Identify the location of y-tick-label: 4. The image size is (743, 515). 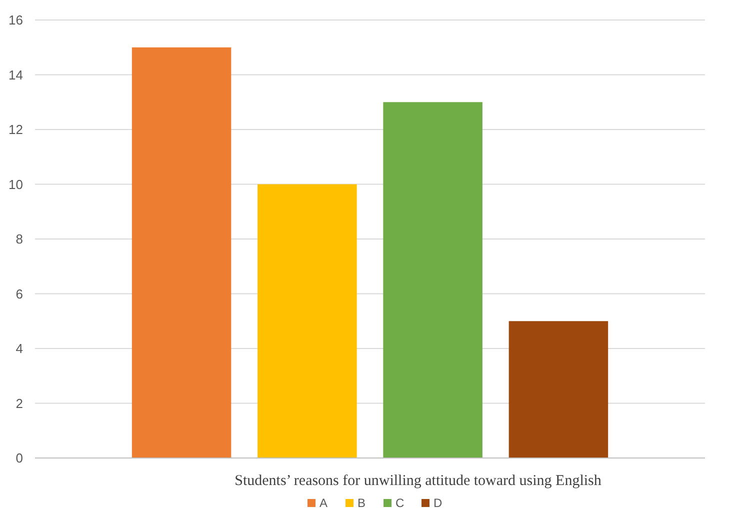
(19, 348).